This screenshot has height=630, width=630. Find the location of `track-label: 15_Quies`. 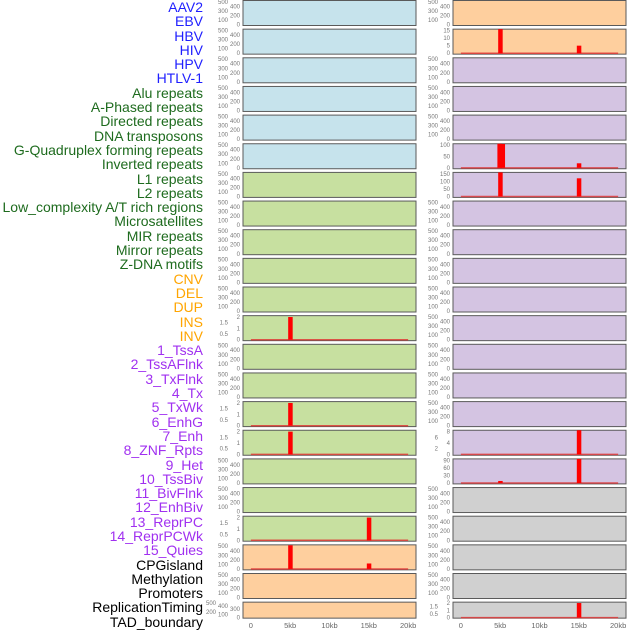

track-label: 15_Quies is located at coordinates (173, 550).